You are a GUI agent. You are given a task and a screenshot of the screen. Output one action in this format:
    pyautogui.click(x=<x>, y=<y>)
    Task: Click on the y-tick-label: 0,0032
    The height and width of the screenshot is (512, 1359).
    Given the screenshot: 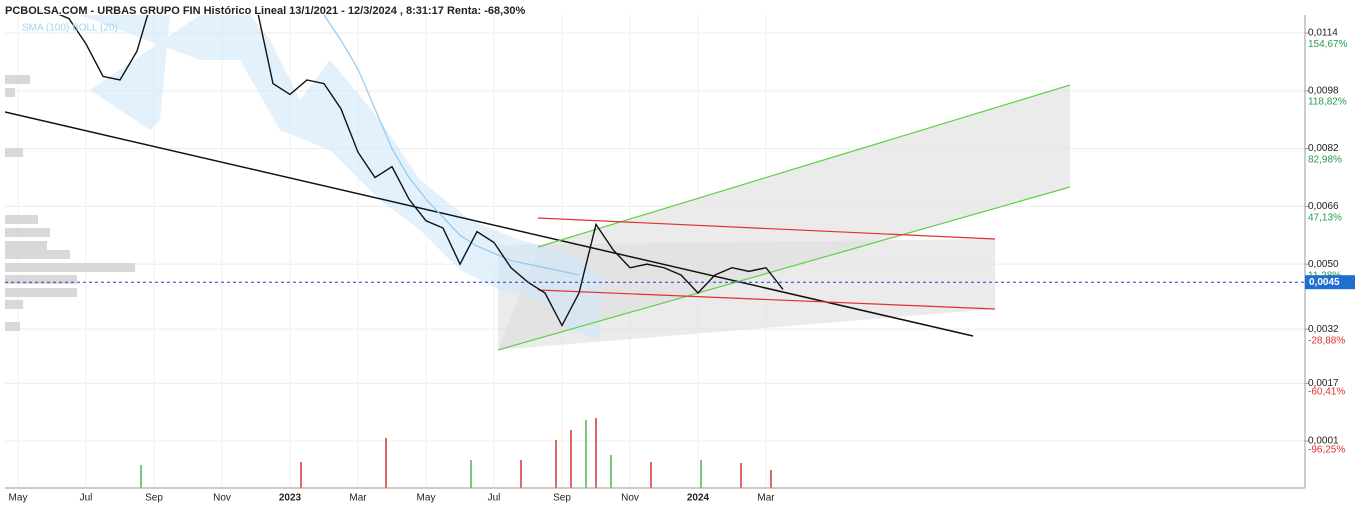 What is the action you would take?
    pyautogui.click(x=1323, y=329)
    